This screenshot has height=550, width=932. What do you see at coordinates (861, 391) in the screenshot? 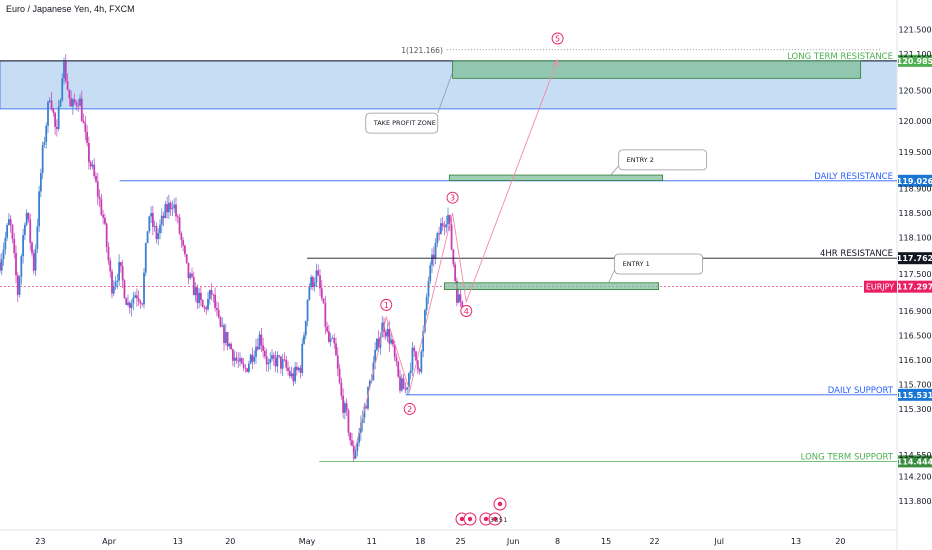
I see `level-label: DAILY SUPPORT` at bounding box center [861, 391].